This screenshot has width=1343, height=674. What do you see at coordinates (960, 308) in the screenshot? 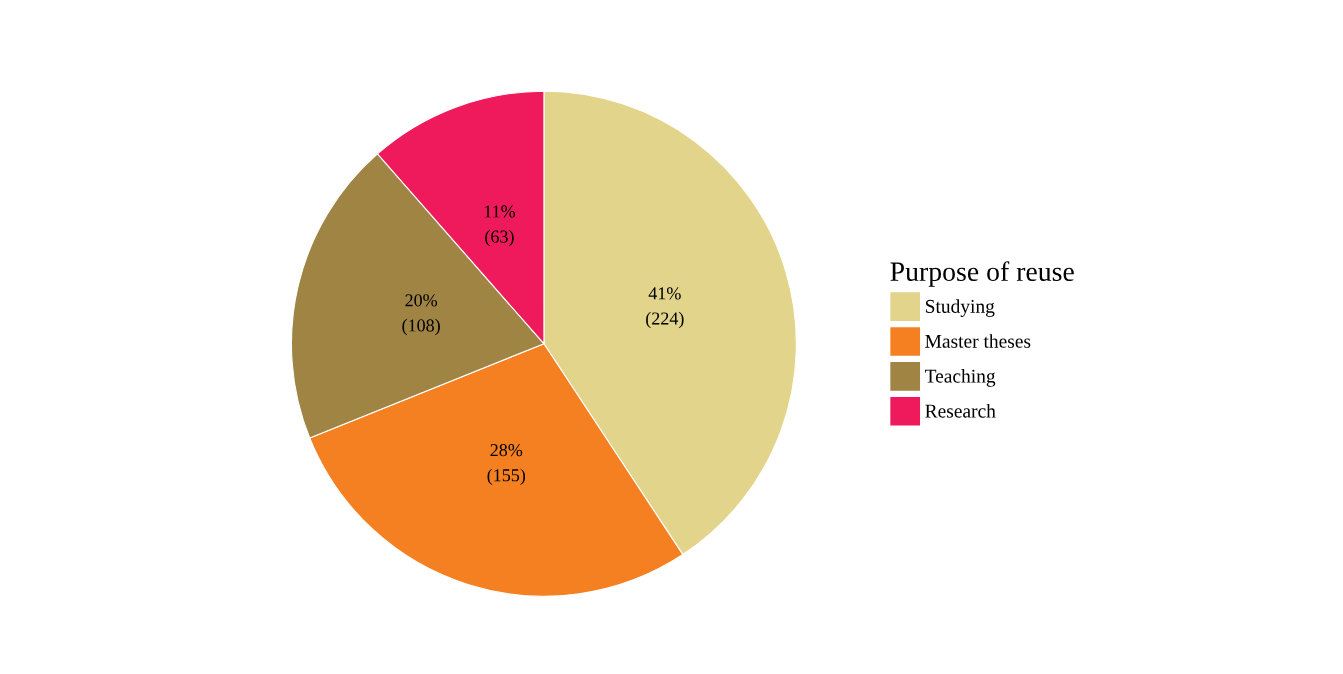
I see `legend-label: Studying` at bounding box center [960, 308].